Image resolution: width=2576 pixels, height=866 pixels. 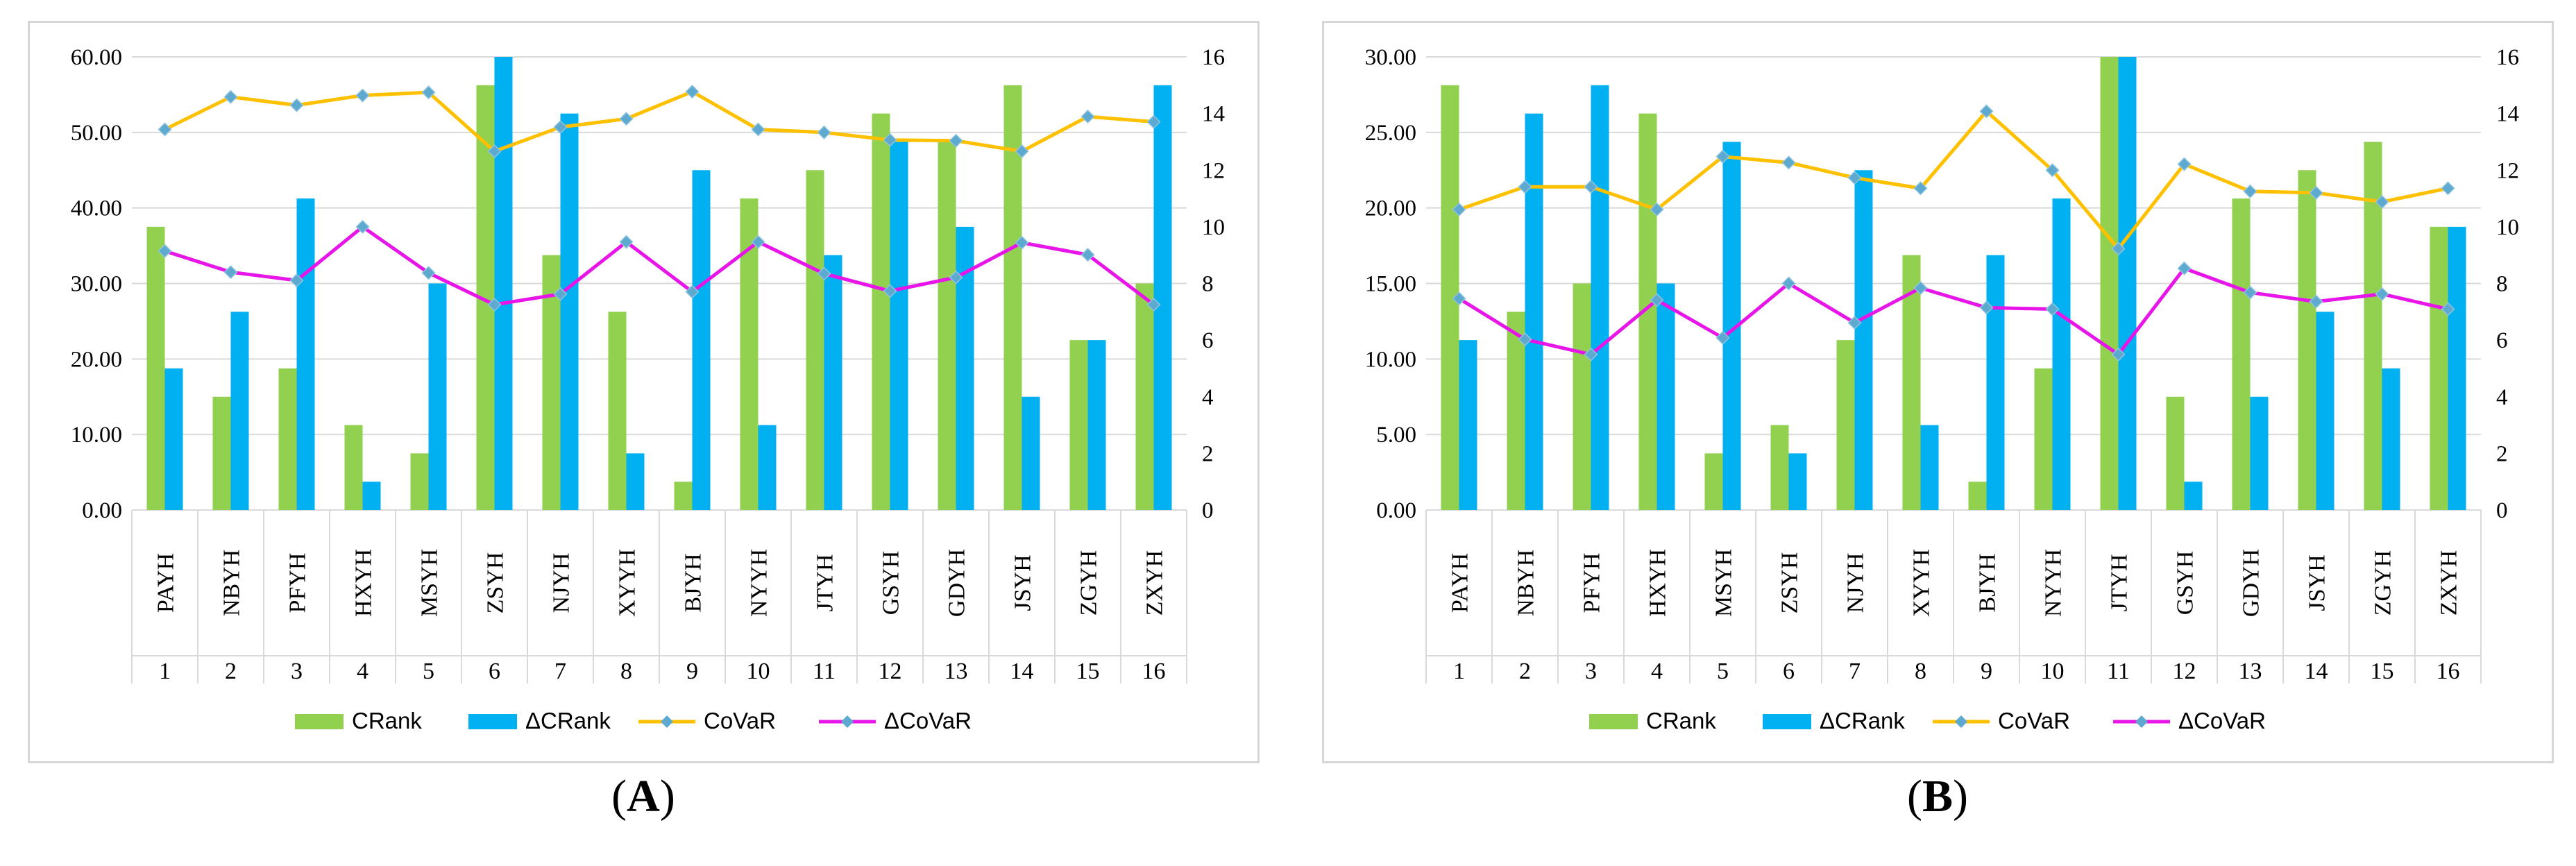 I want to click on chart-a-index-label: 9, so click(x=692, y=671).